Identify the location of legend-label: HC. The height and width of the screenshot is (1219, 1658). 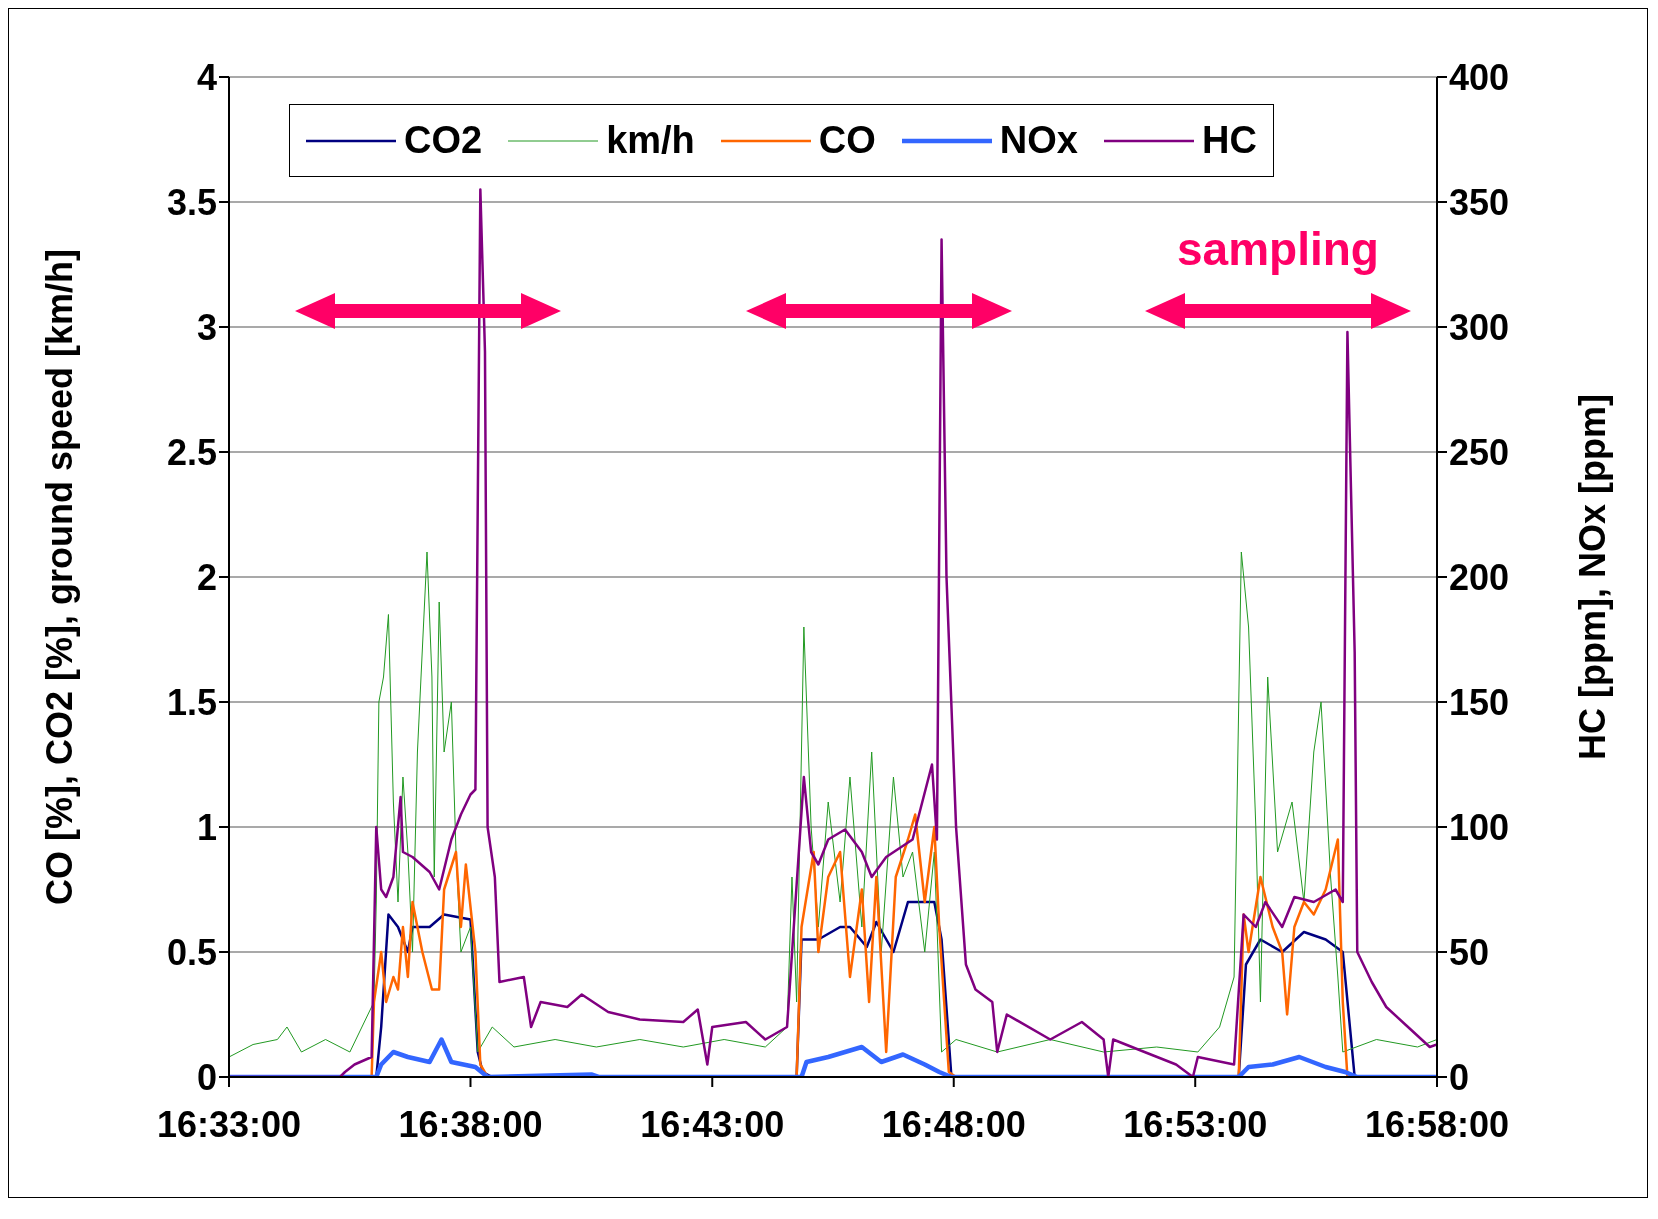
(1229, 140).